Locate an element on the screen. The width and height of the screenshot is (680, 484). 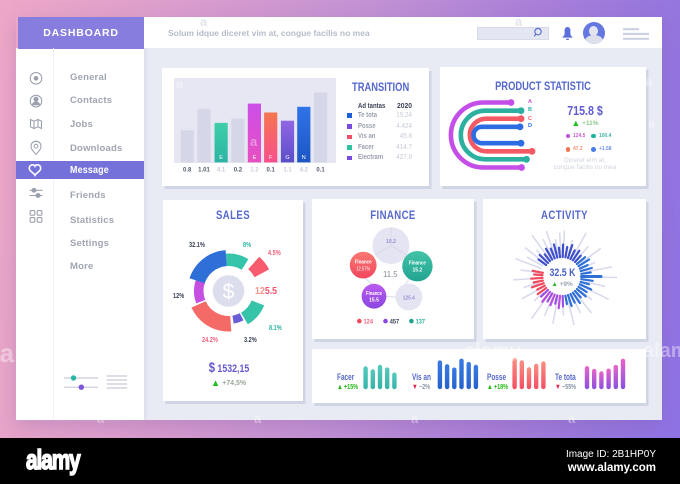
svg-text: 125.4 is located at coordinates (409, 299).